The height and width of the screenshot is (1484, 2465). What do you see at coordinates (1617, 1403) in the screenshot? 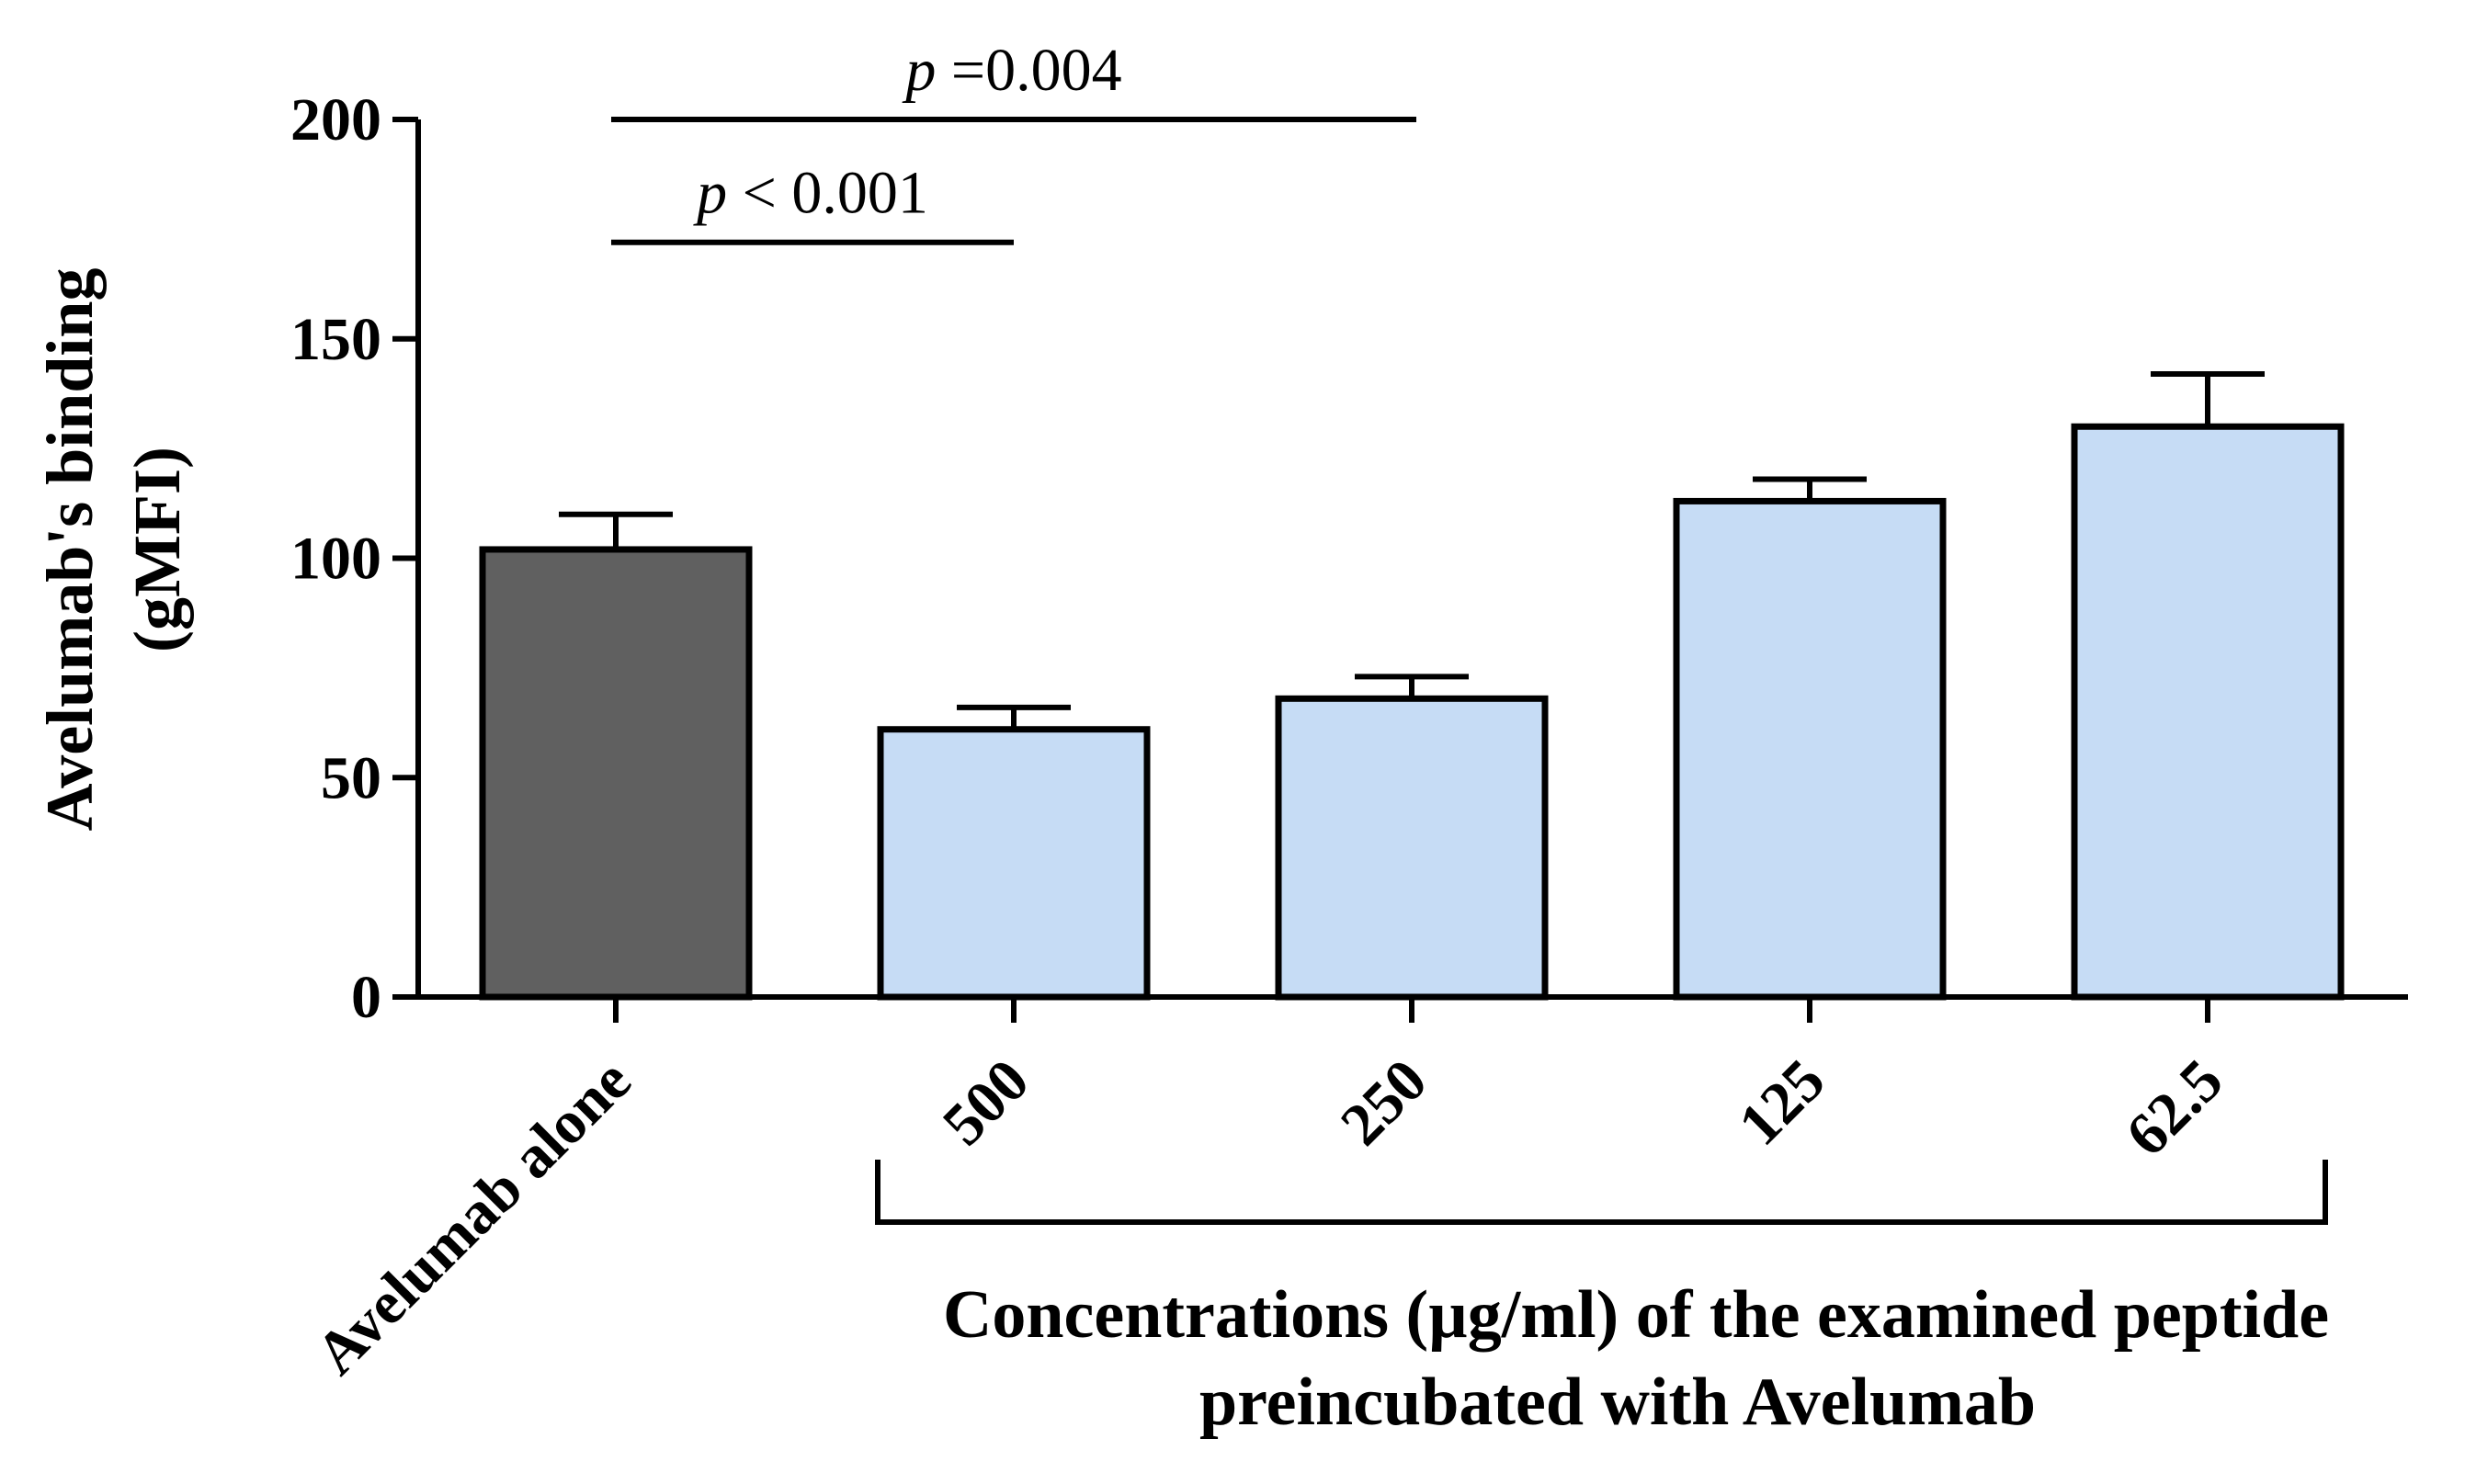
I see `x-axis-title-line-2: preincubated with Avelumab` at bounding box center [1617, 1403].